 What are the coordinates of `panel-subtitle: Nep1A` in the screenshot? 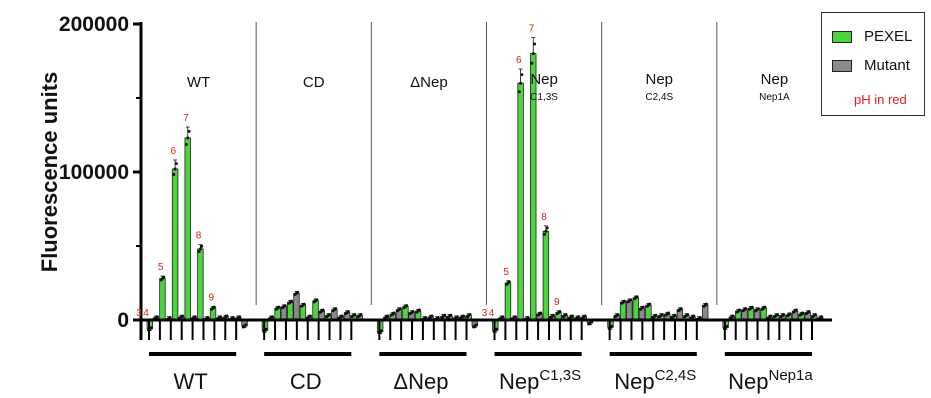 It's located at (774, 97).